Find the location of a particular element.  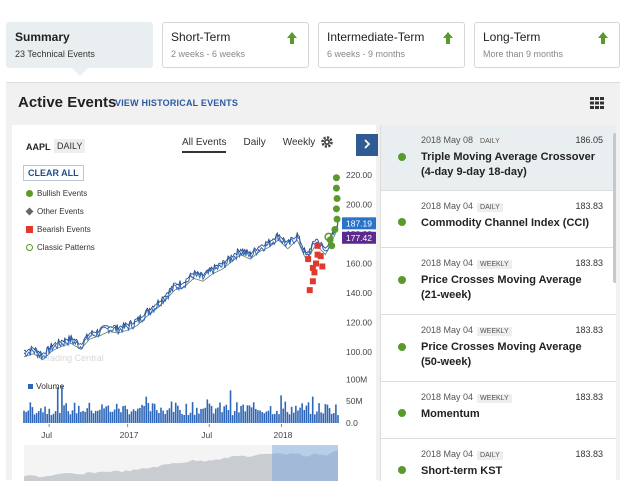

chart-tabs: All Events Daily Weekly is located at coordinates (257, 145).